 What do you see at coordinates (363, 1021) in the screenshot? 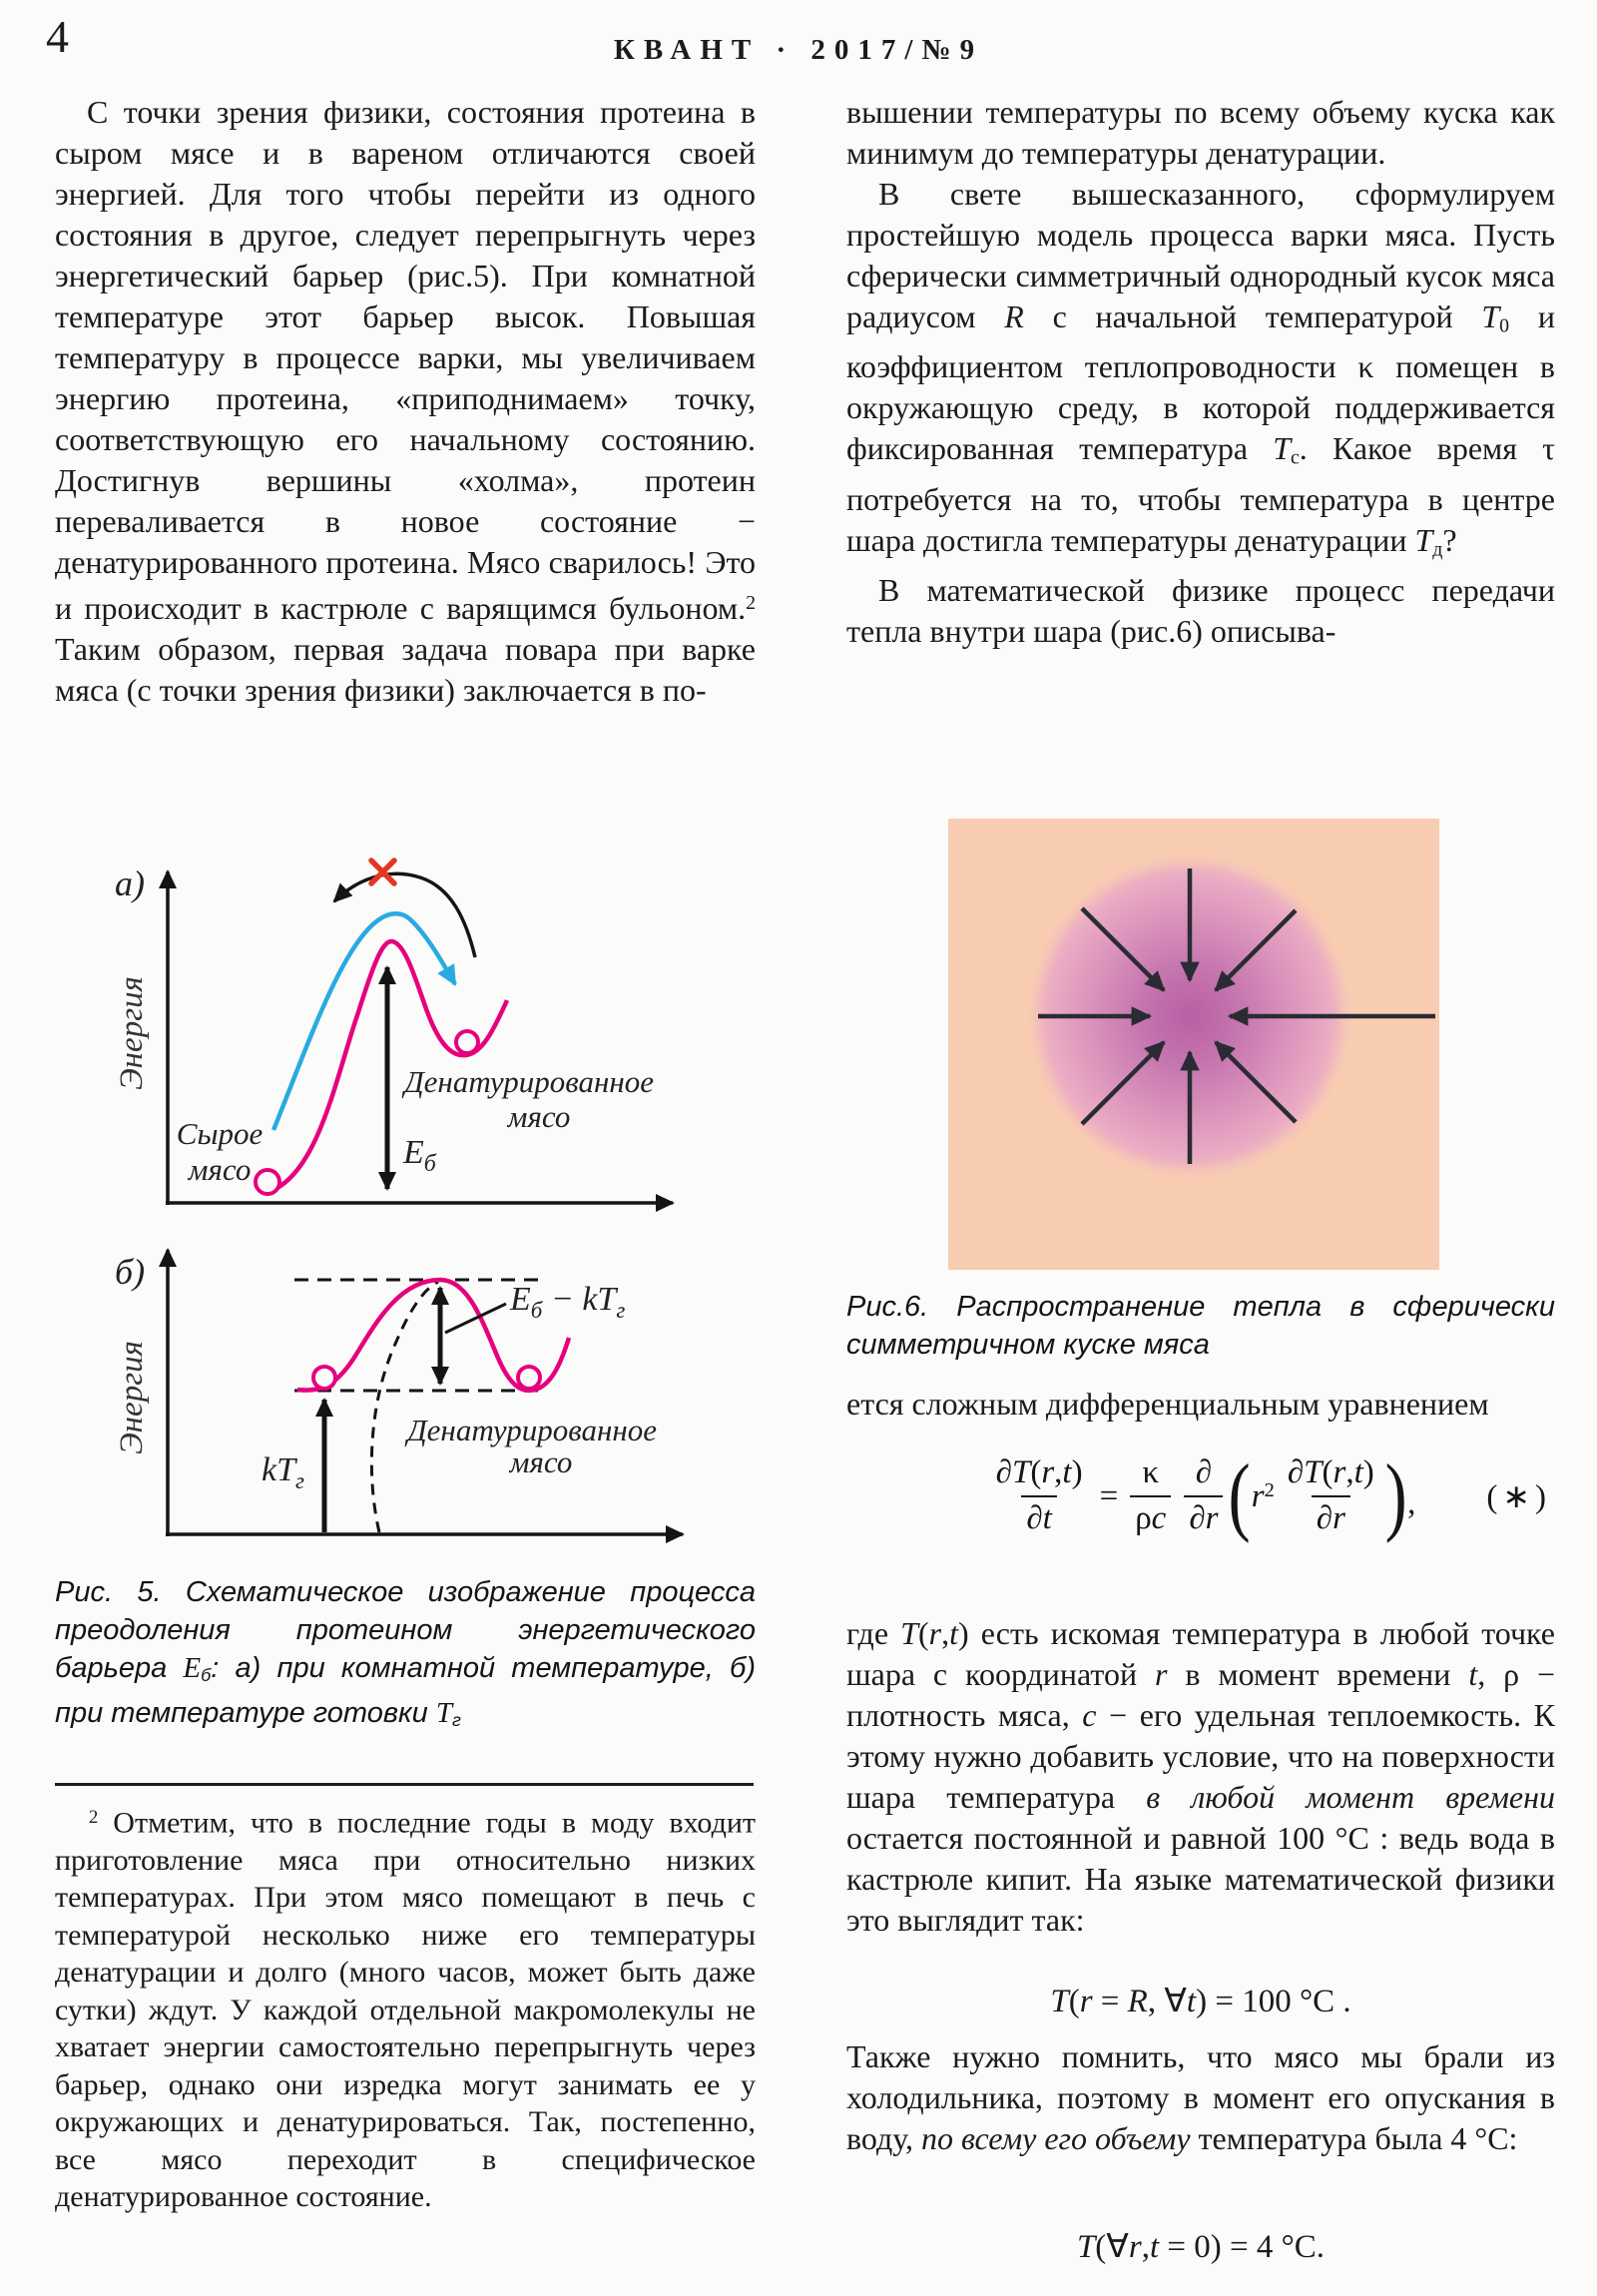
I see `transition-path-blue` at bounding box center [363, 1021].